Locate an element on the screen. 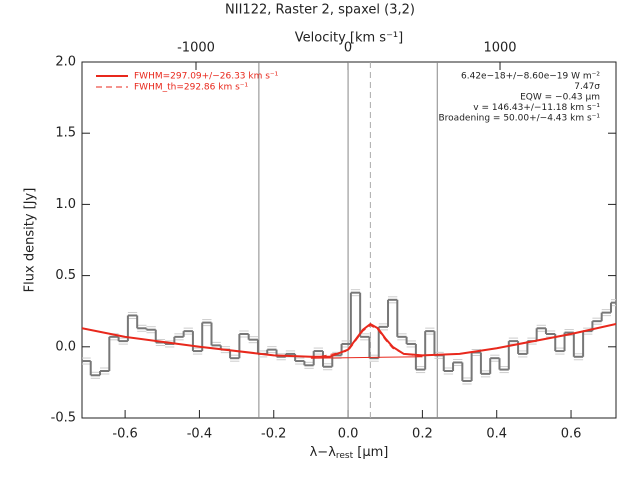  y-tick-label: 2.0 is located at coordinates (65, 62).